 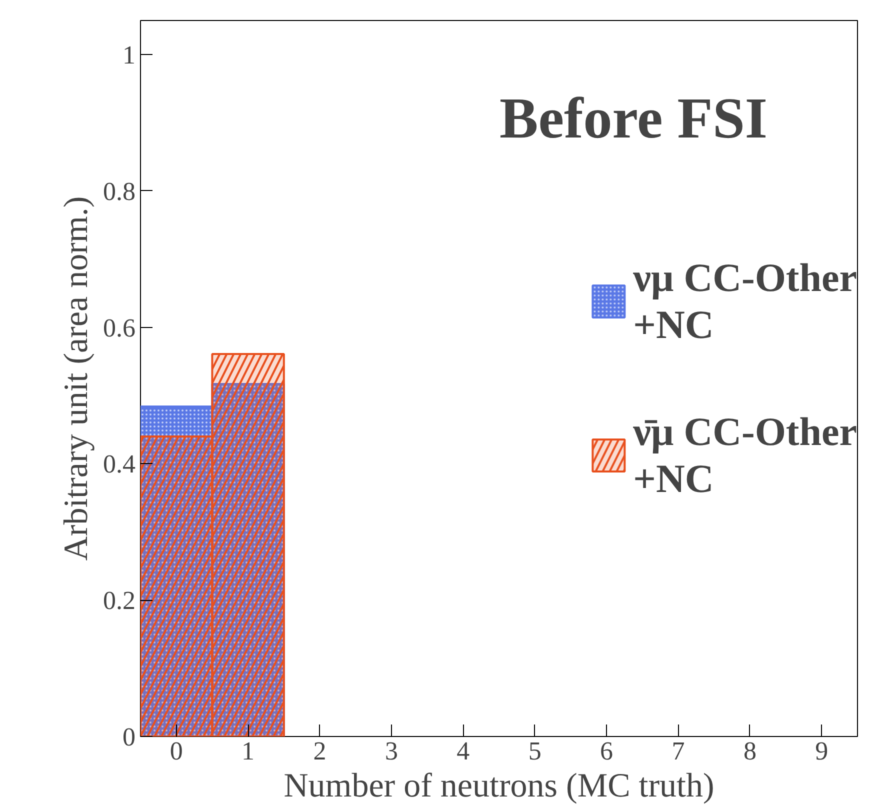 What do you see at coordinates (678, 751) in the screenshot?
I see `x-tick-label: 7` at bounding box center [678, 751].